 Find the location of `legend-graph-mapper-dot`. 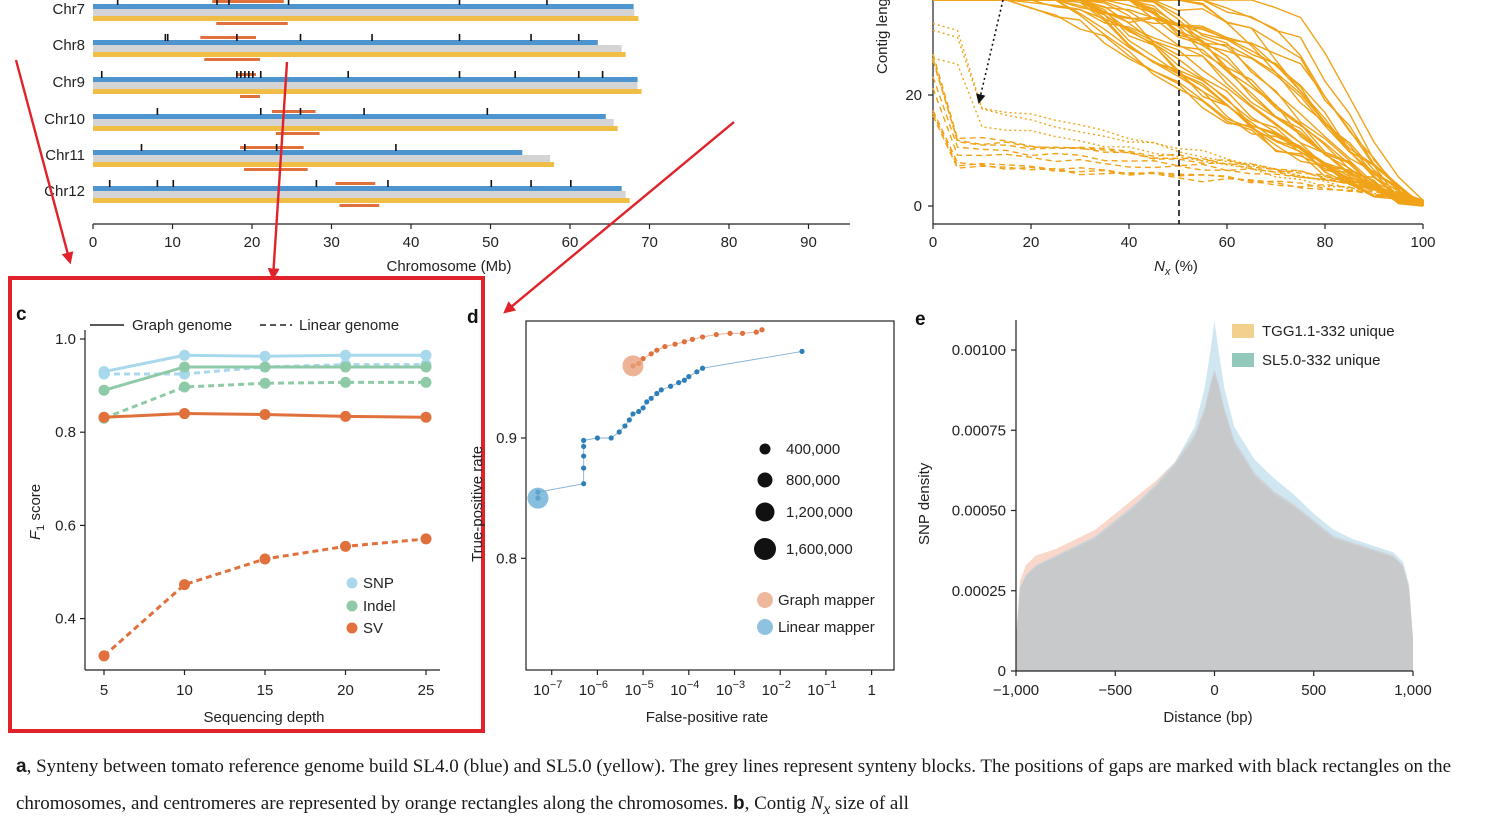

legend-graph-mapper-dot is located at coordinates (765, 600).